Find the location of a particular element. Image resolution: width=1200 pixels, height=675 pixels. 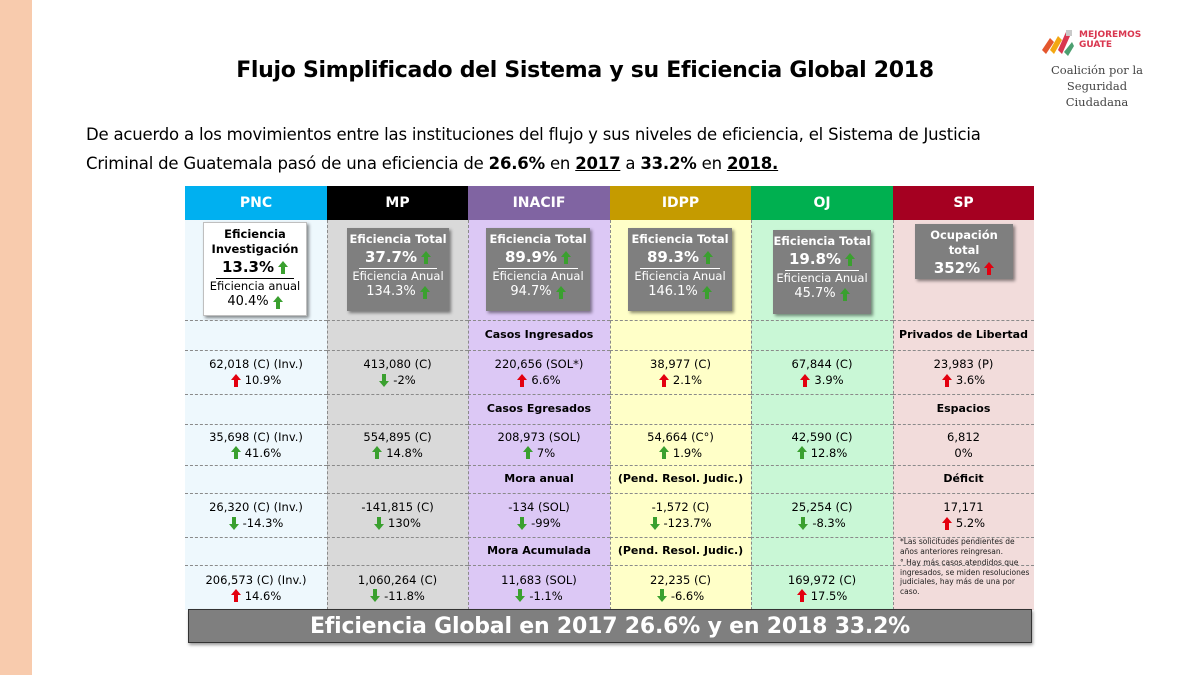

cell-change: -1.1% is located at coordinates (539, 596).